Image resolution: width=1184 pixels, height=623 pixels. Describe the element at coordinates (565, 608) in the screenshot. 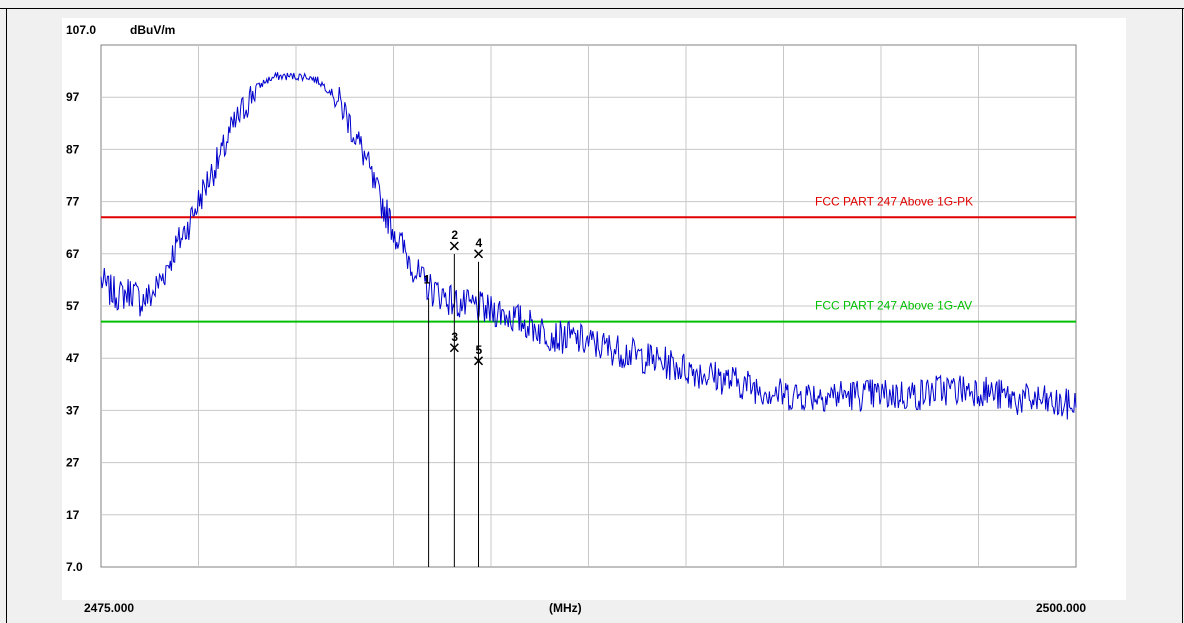

I see `x-unit-label: (MHz)` at that location.